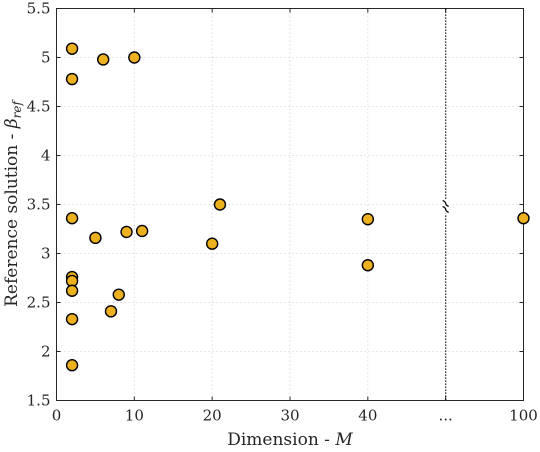  Describe the element at coordinates (46, 156) in the screenshot. I see `y-tick-label: 4` at that location.